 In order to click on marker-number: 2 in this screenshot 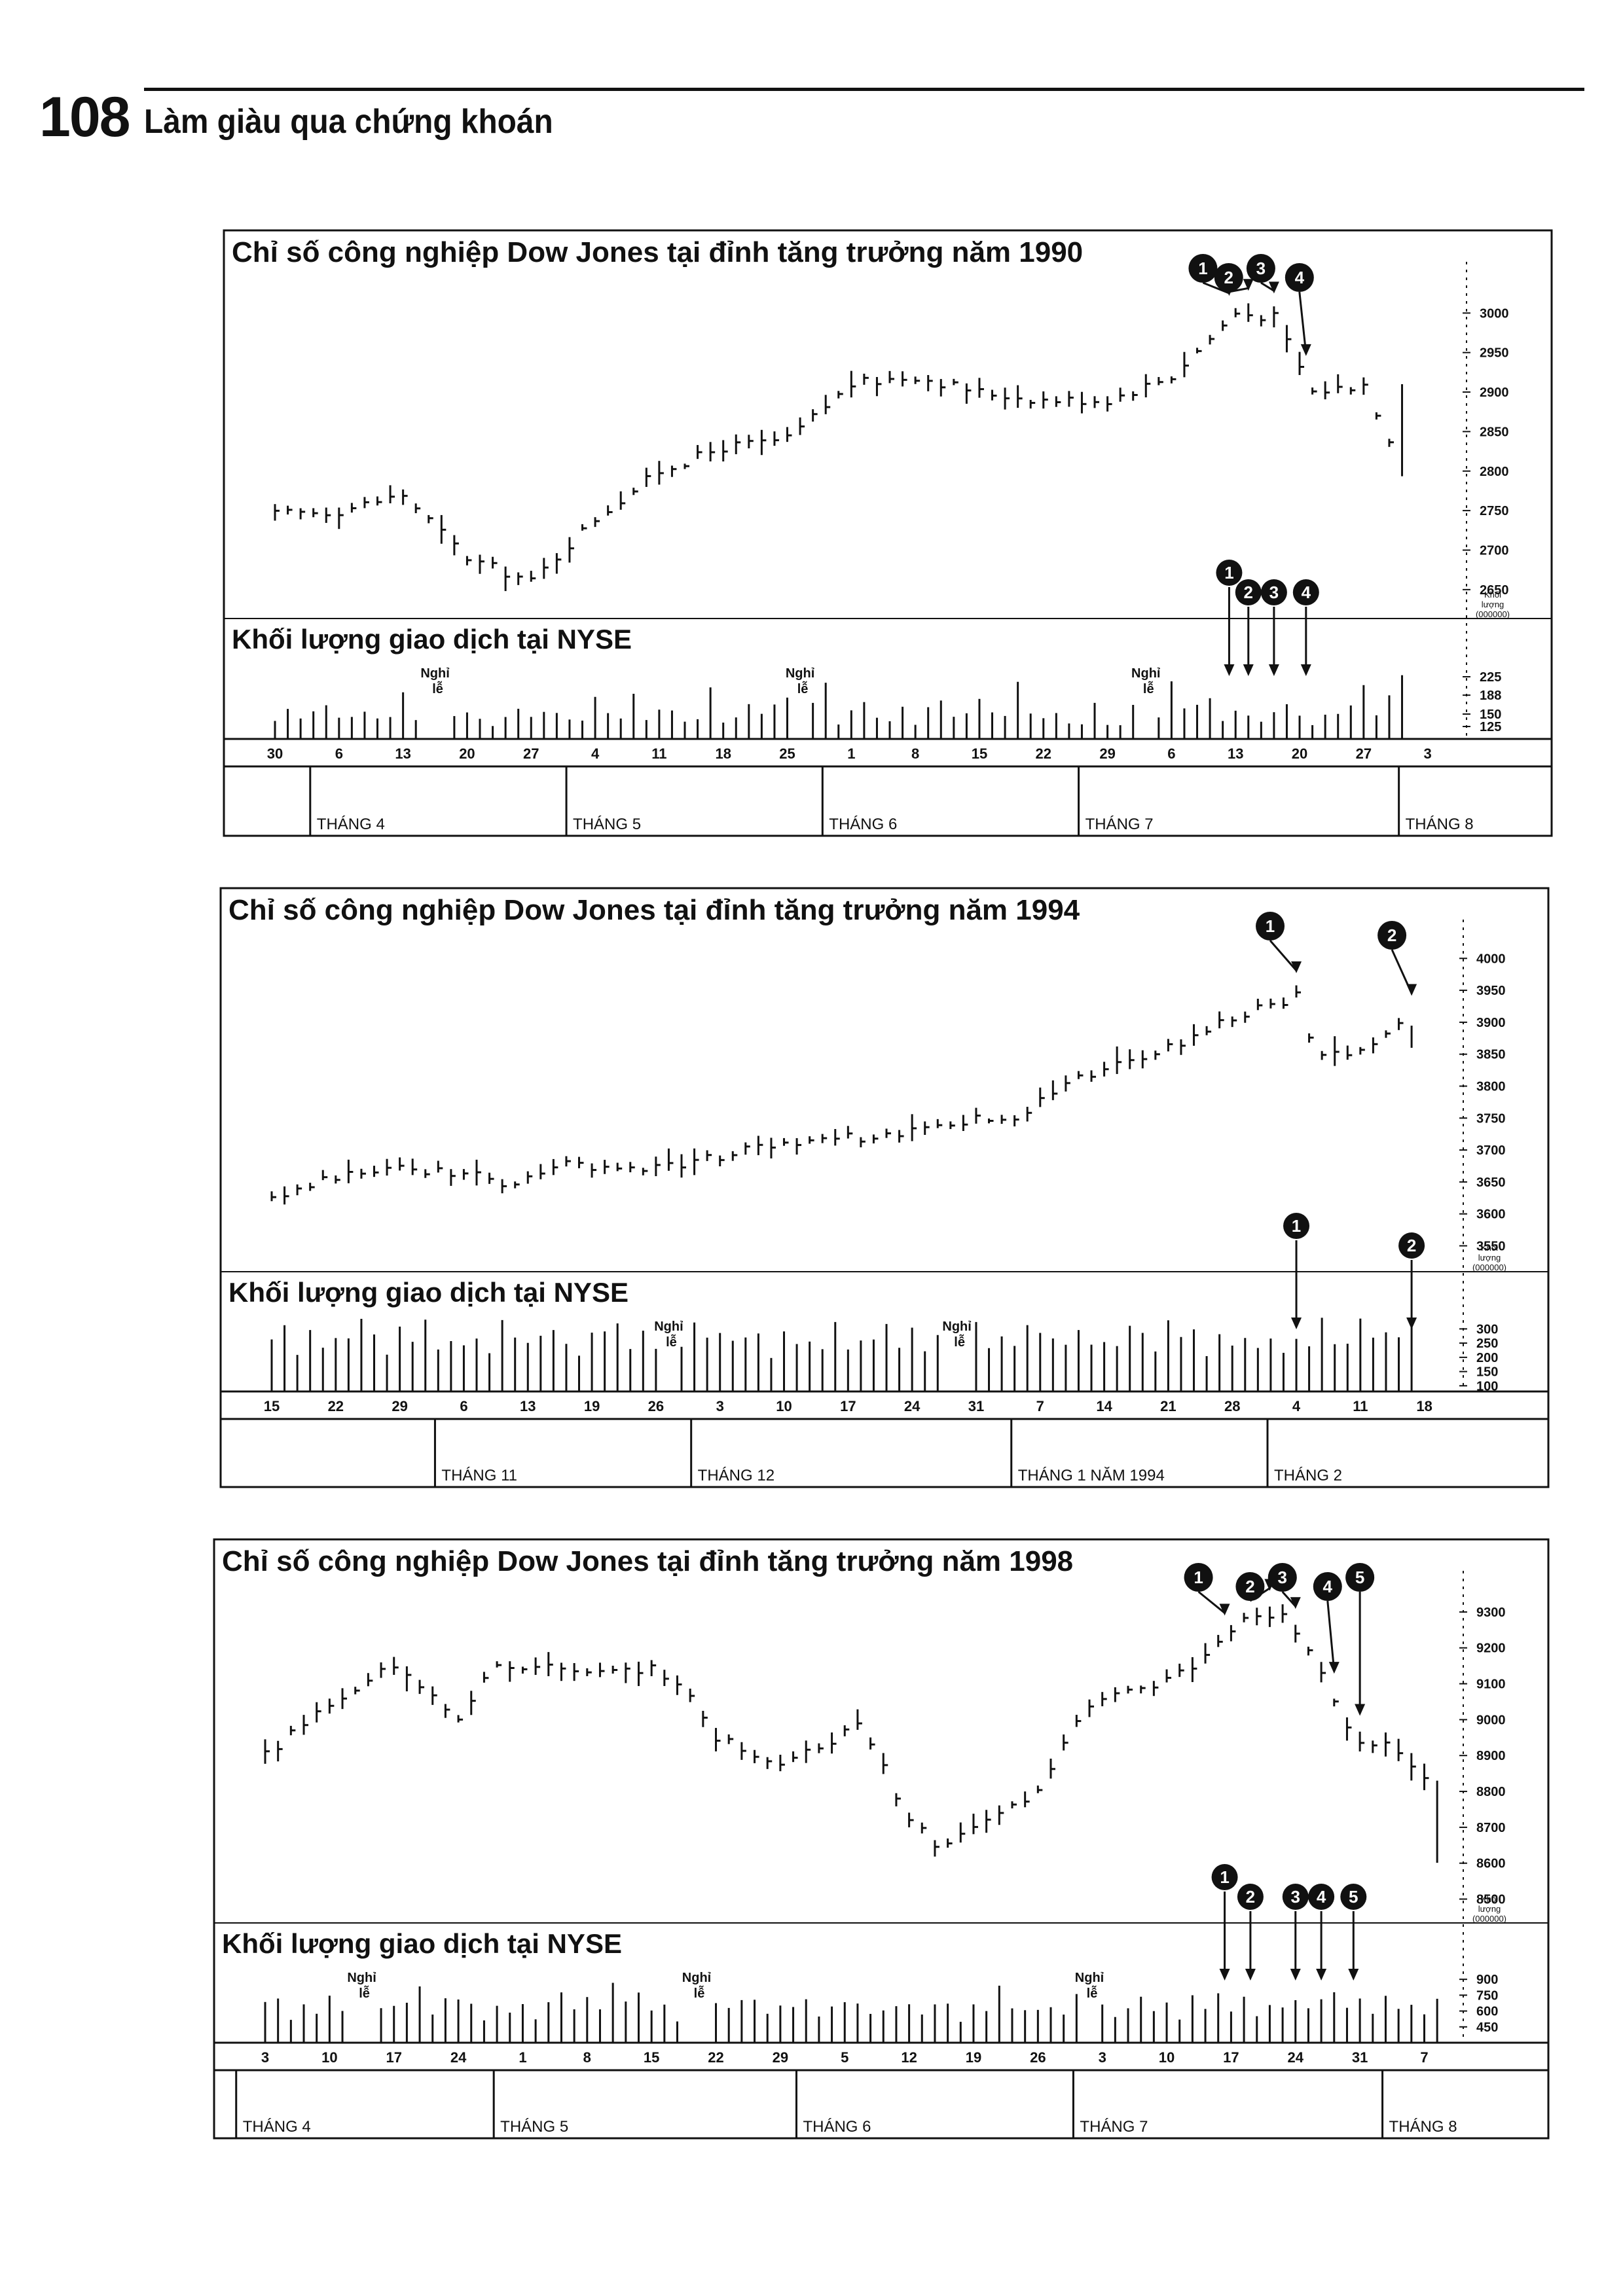, I will do `click(1228, 277)`.